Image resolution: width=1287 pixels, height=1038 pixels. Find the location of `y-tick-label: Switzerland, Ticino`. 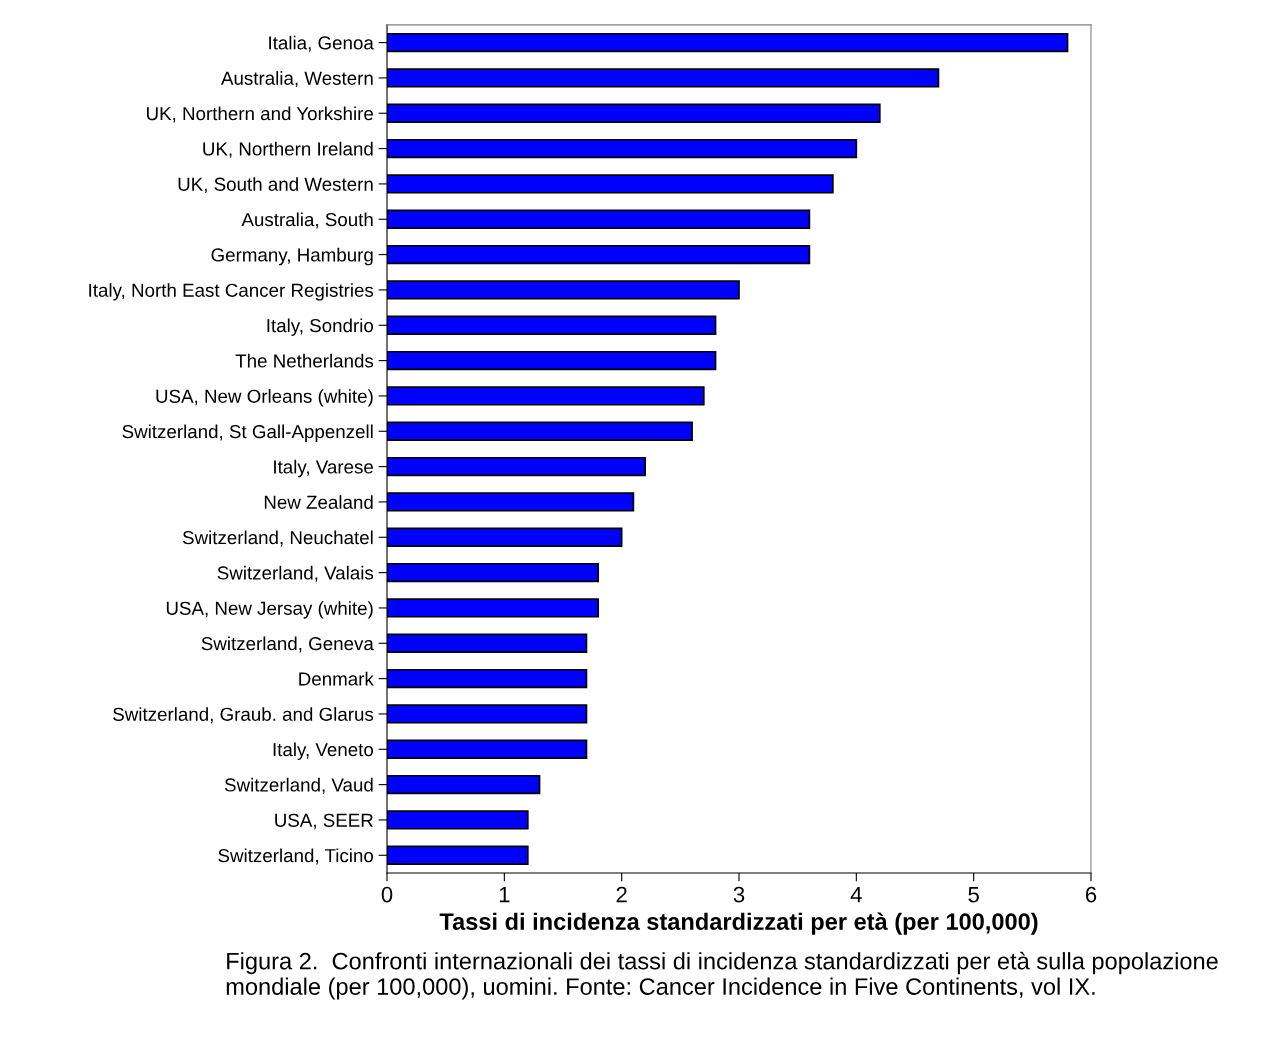

y-tick-label: Switzerland, Ticino is located at coordinates (296, 856).